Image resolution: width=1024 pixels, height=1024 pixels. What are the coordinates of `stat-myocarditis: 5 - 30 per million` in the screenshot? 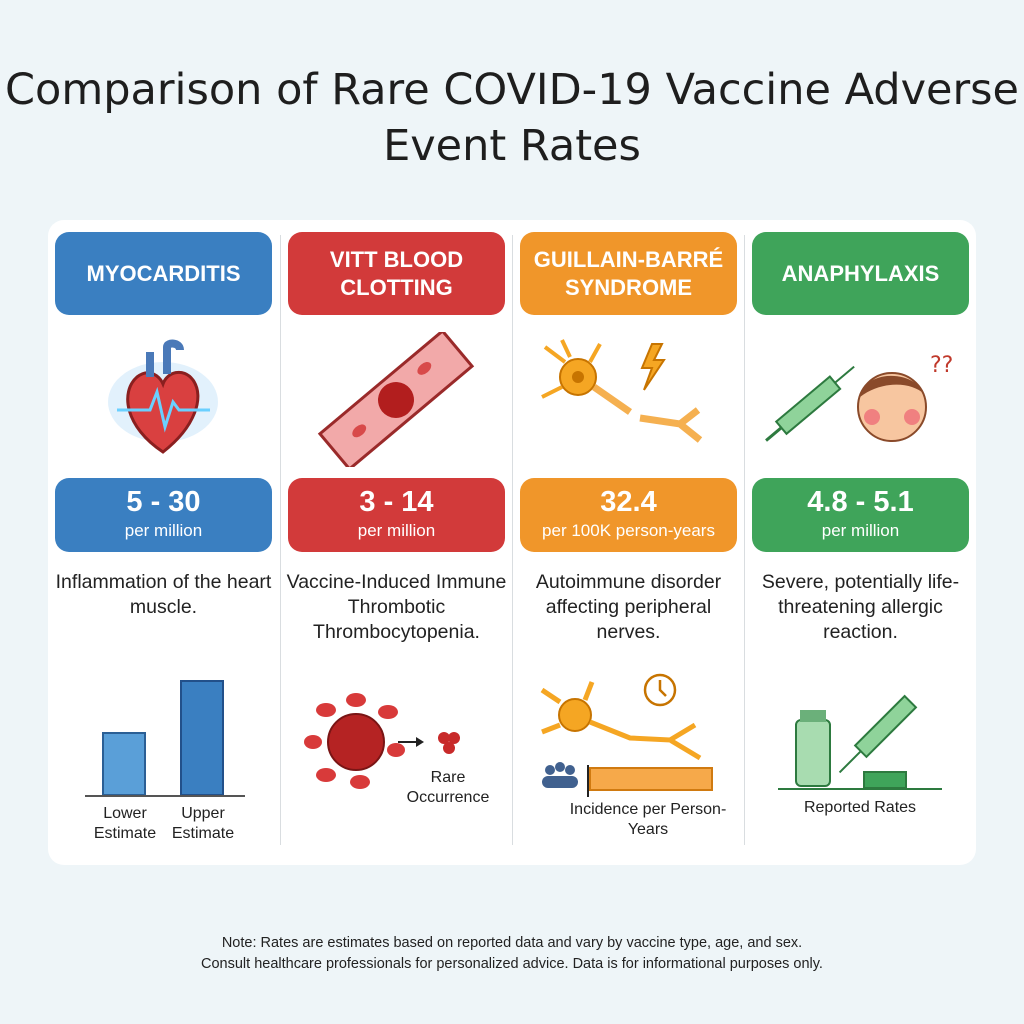 It's located at (163, 515).